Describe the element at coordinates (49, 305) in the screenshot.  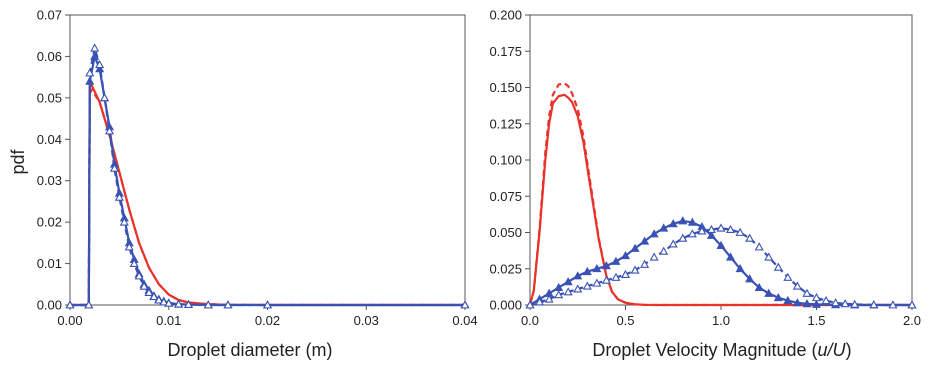
I see `left-y-tick-label: 0.00` at that location.